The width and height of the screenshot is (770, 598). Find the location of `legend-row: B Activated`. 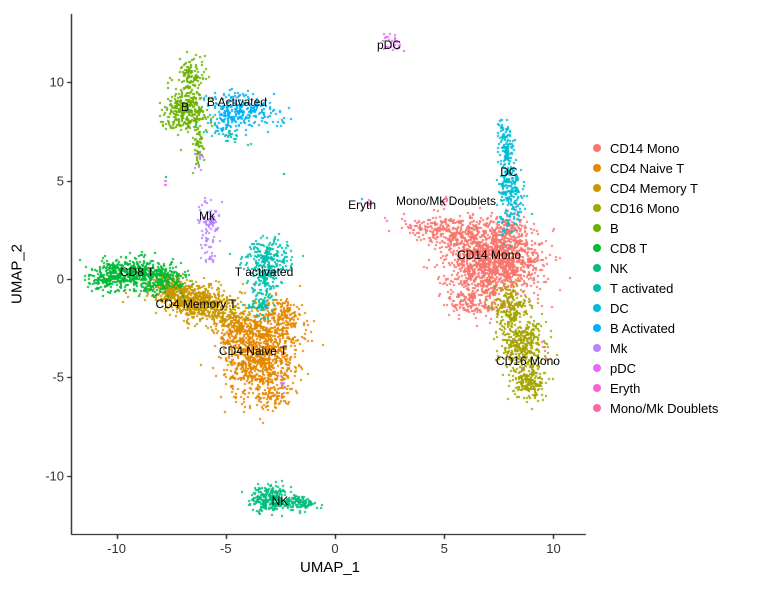

legend-row: B Activated is located at coordinates (655, 328).